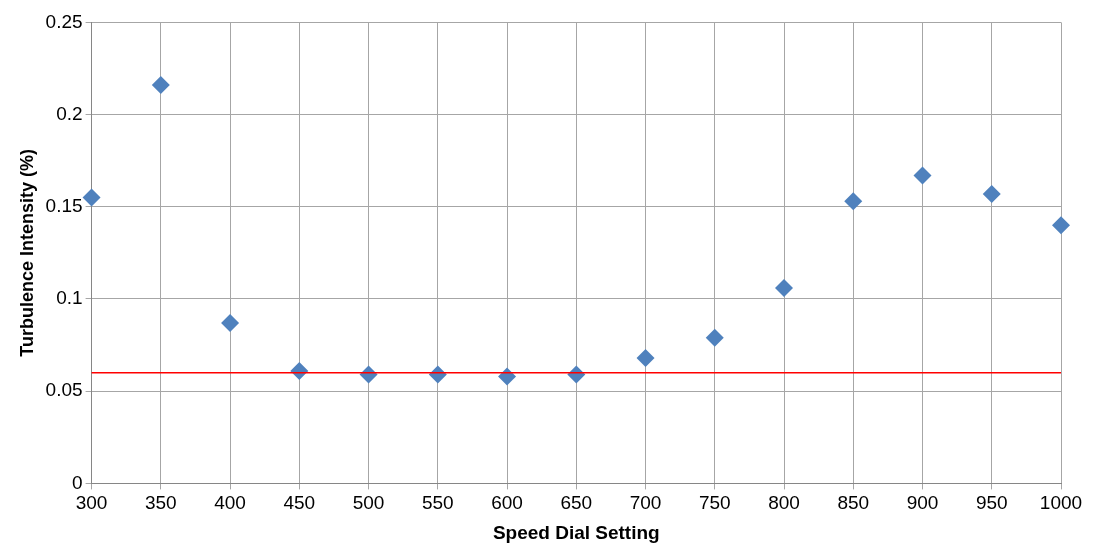 This screenshot has width=1099, height=557. Describe the element at coordinates (922, 503) in the screenshot. I see `x-tick-label: 900` at that location.